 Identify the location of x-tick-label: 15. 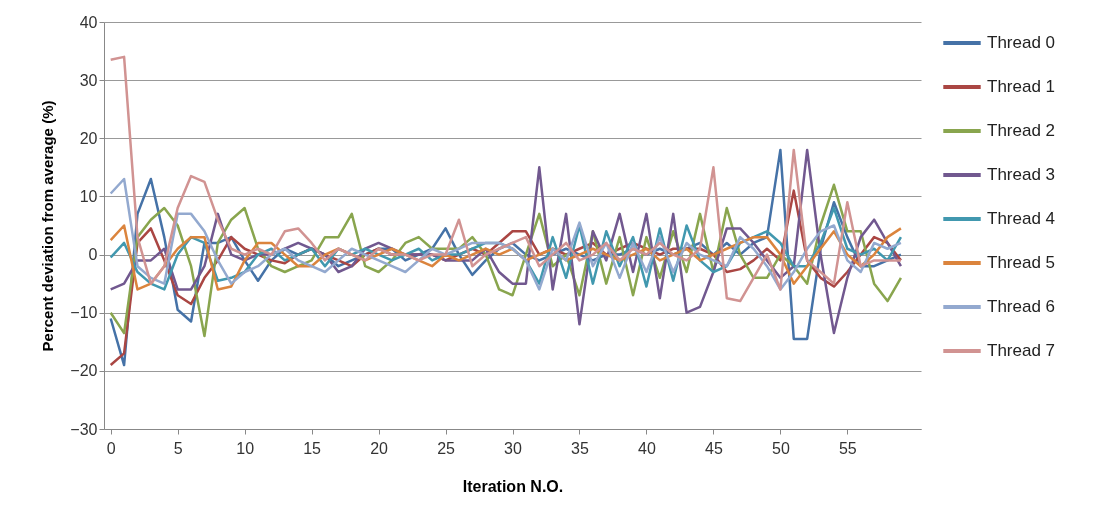
(312, 448).